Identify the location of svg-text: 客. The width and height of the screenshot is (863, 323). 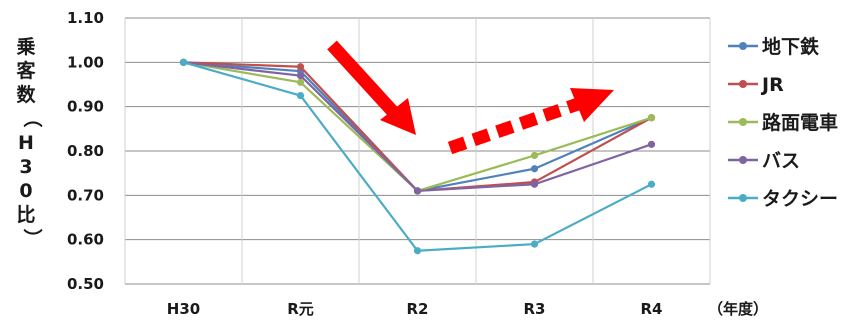
(26, 70).